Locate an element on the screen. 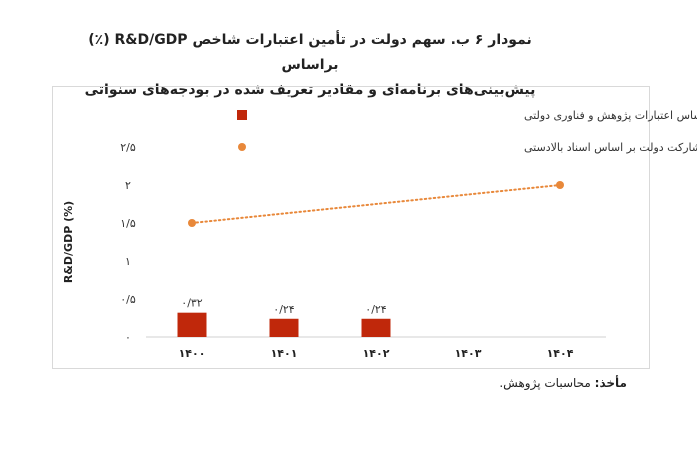 This screenshot has height=458, width=697. source-note: مأخذ: محاسبات پژوهش. is located at coordinates (563, 383).